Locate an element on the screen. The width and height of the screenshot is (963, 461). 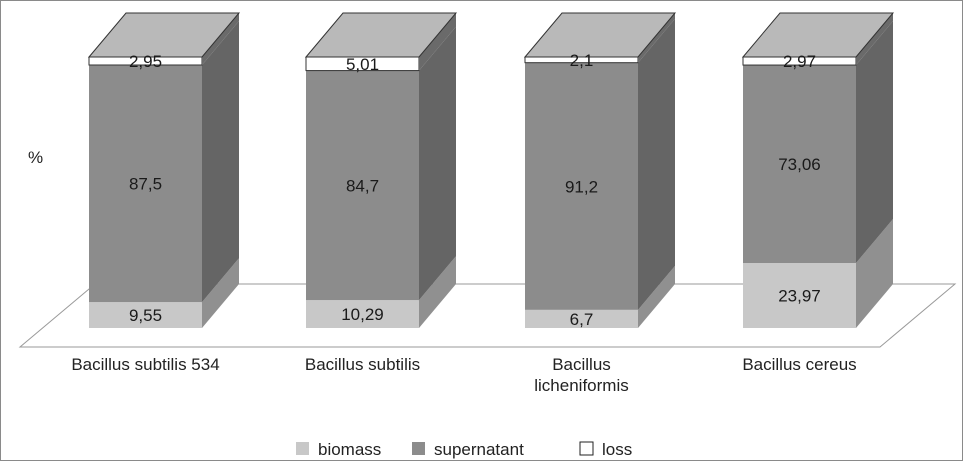
y-axis-label: % is located at coordinates (35, 157).